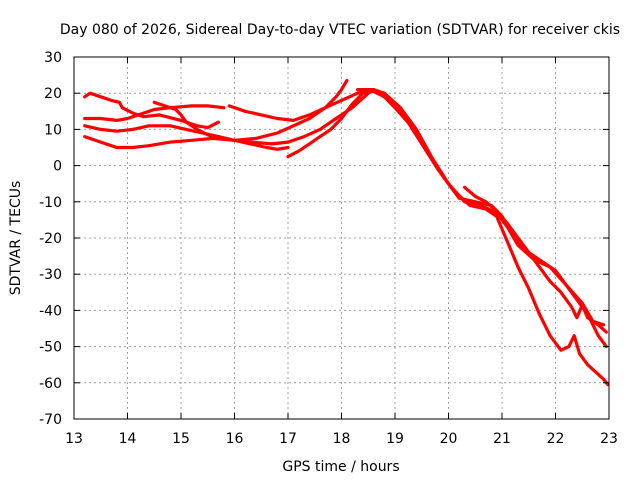  I want to click on x-tick-label: 15, so click(181, 439).